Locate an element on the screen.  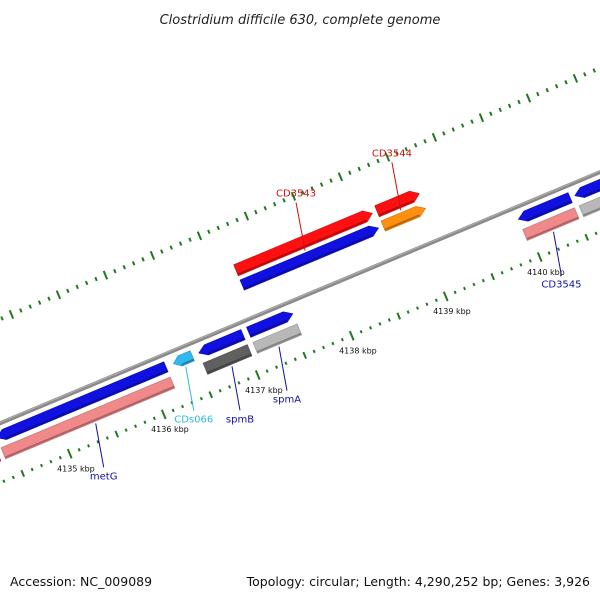
tick-label: 4137 kbp is located at coordinates (264, 390).